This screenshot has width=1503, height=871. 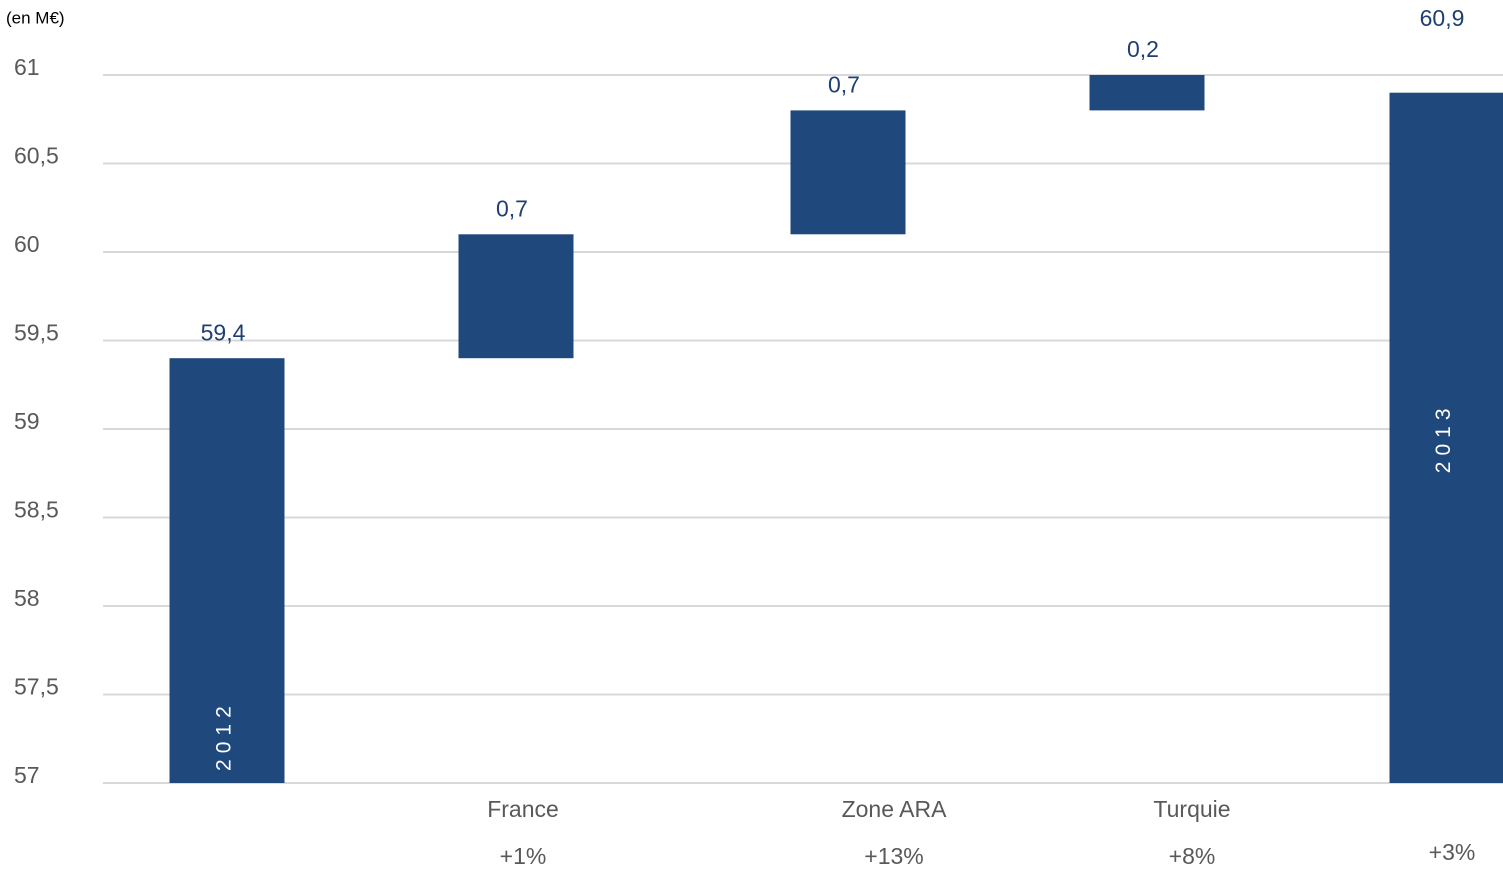 I want to click on x-tick-label: Zone ARA, so click(x=894, y=809).